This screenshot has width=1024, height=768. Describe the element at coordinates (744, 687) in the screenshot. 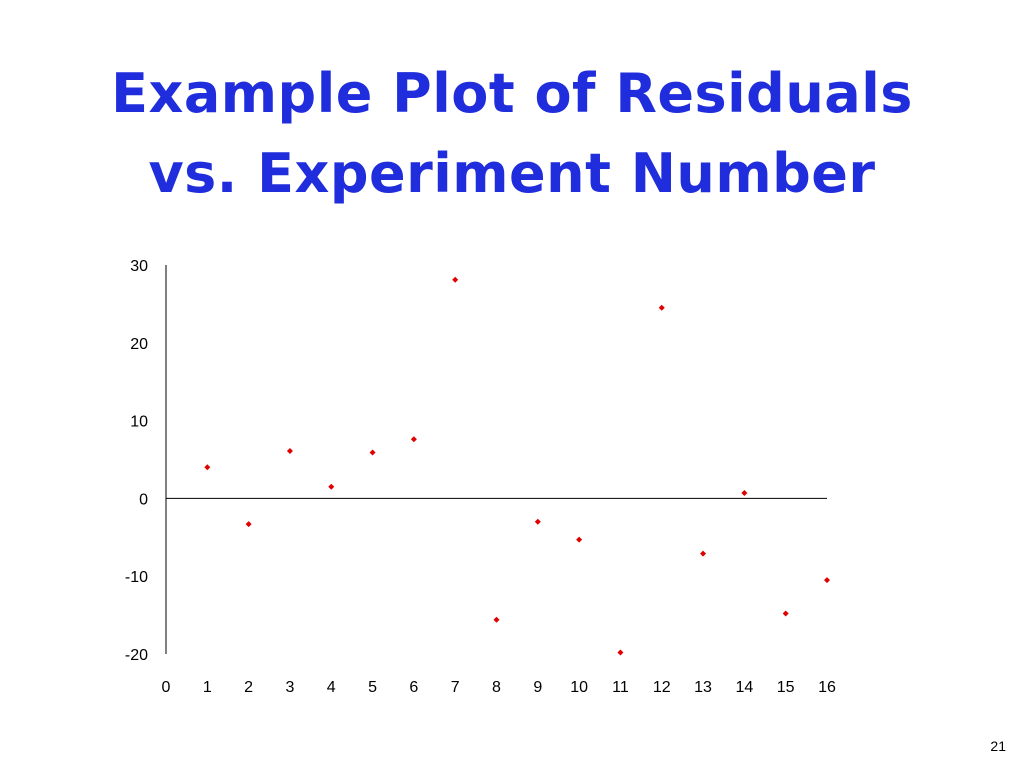

I see `x-tick-label: 14` at that location.